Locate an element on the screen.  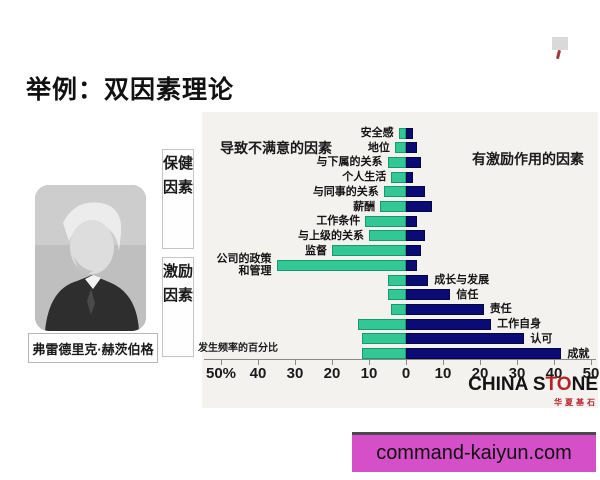
bar-label: 工作自身 is located at coordinates (519, 324).